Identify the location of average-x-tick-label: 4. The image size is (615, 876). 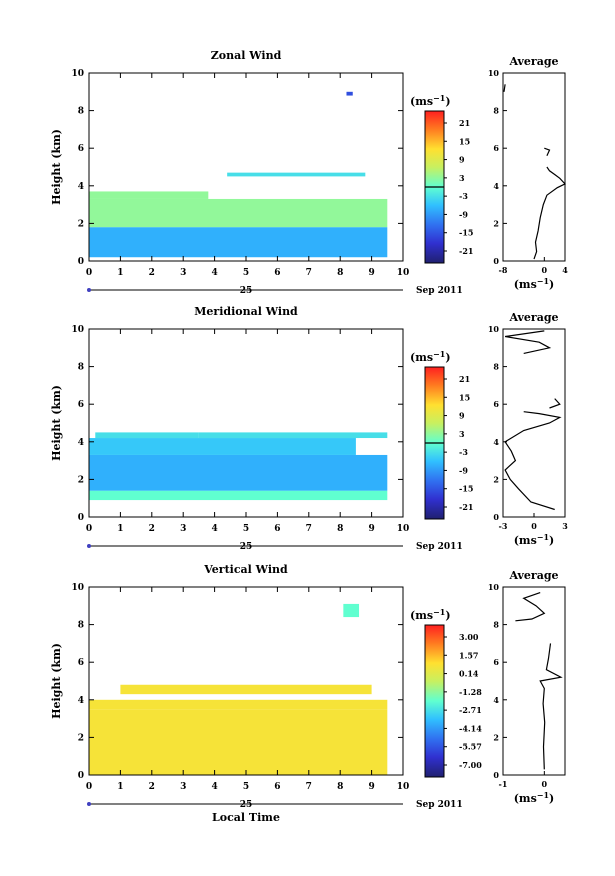
(565, 270).